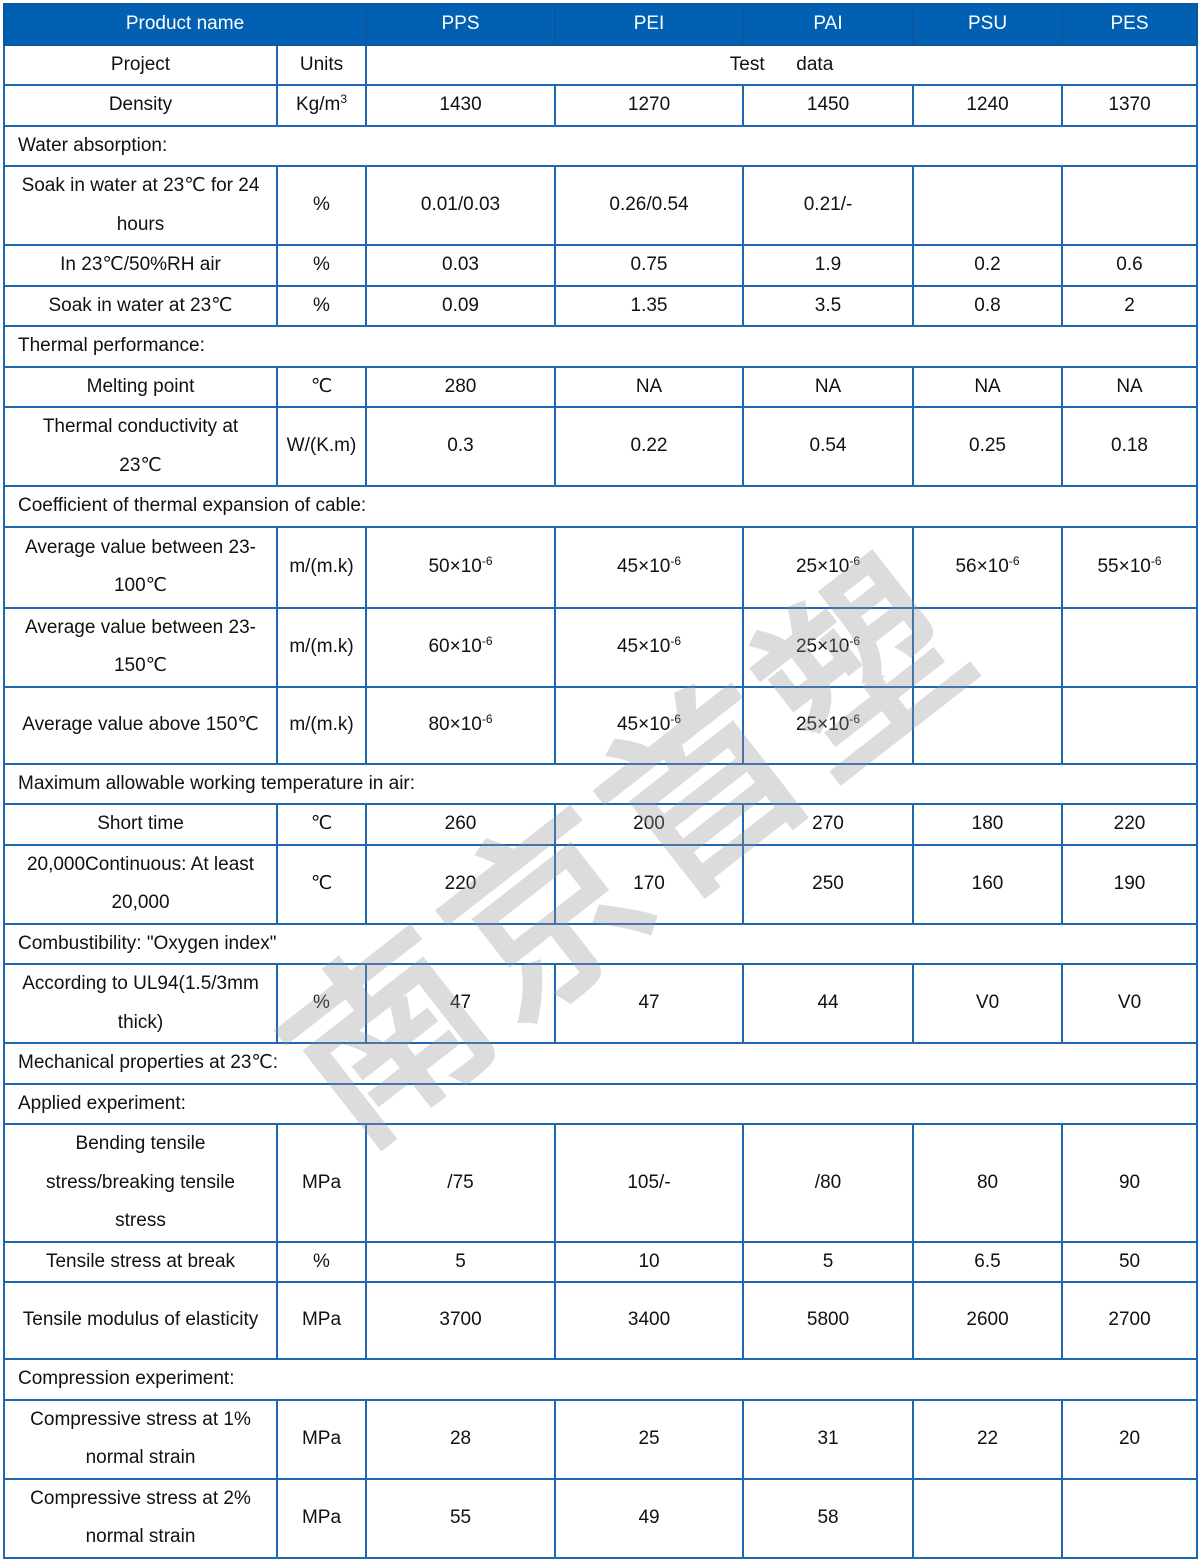  Describe the element at coordinates (140, 386) in the screenshot. I see `property-label: Melting point` at that location.